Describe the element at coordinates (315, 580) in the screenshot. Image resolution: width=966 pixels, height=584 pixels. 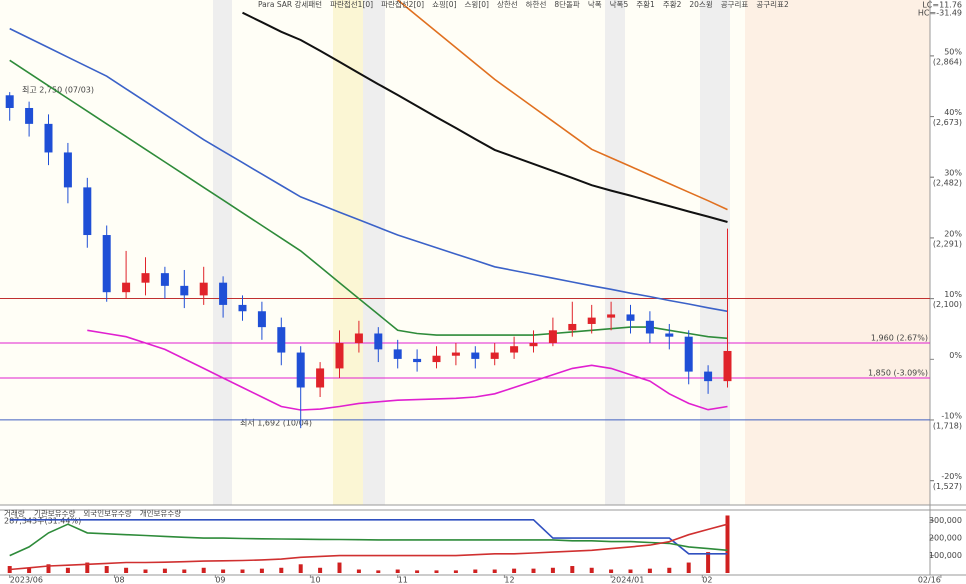
I see `x-tick-label: 10` at that location.